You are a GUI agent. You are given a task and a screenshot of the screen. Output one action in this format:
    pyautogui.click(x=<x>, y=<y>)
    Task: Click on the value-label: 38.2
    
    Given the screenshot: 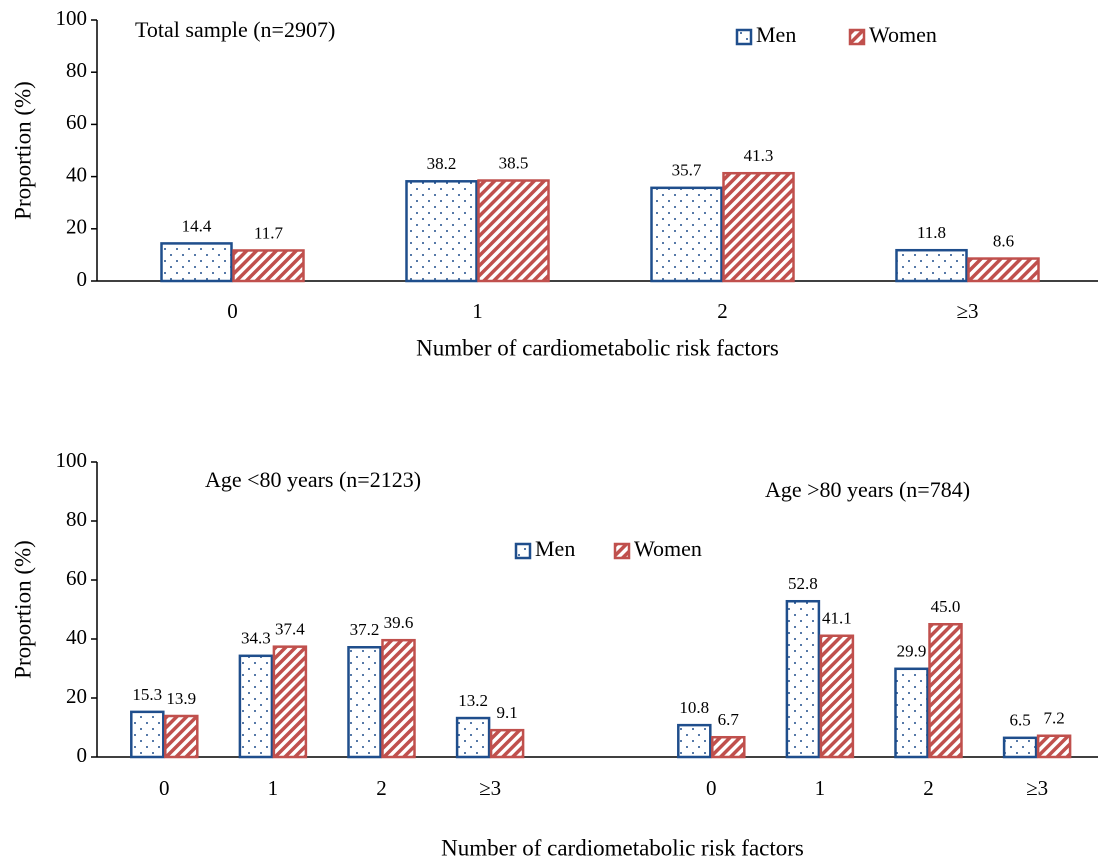 What is the action you would take?
    pyautogui.click(x=442, y=163)
    